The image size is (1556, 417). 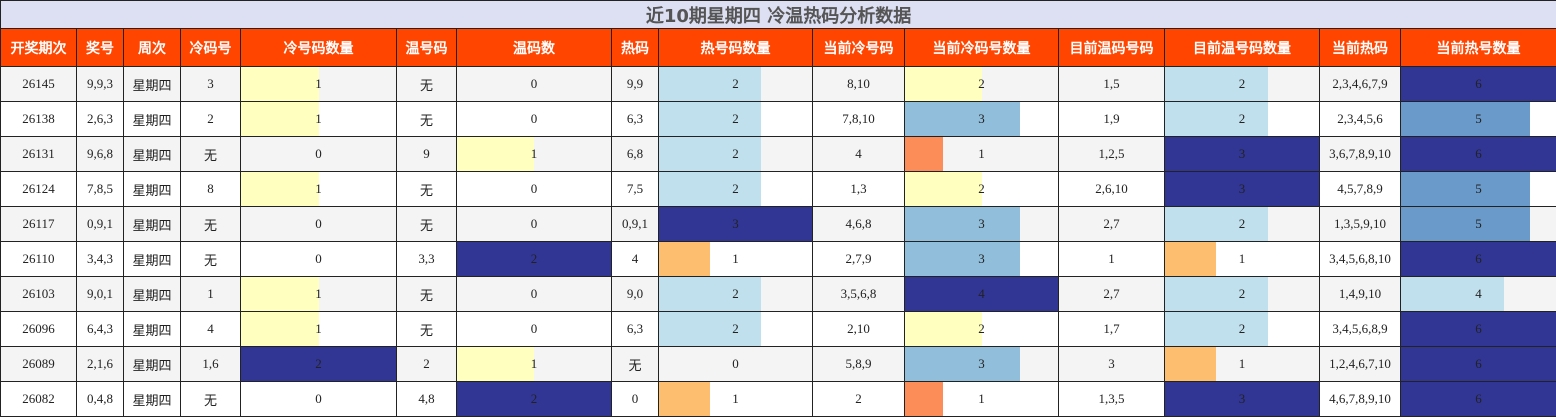 What do you see at coordinates (38, 154) in the screenshot?
I see `table-cell: 26131` at bounding box center [38, 154].